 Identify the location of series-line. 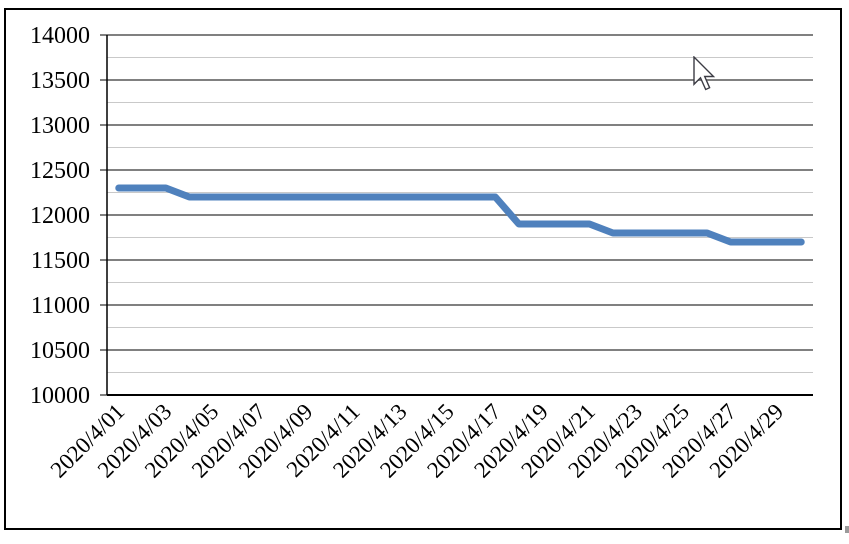
(460, 215).